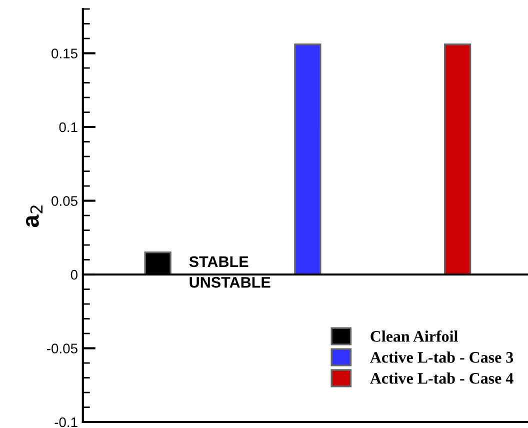 This screenshot has width=528, height=428. Describe the element at coordinates (230, 282) in the screenshot. I see `annotation: UNSTABLE` at that location.